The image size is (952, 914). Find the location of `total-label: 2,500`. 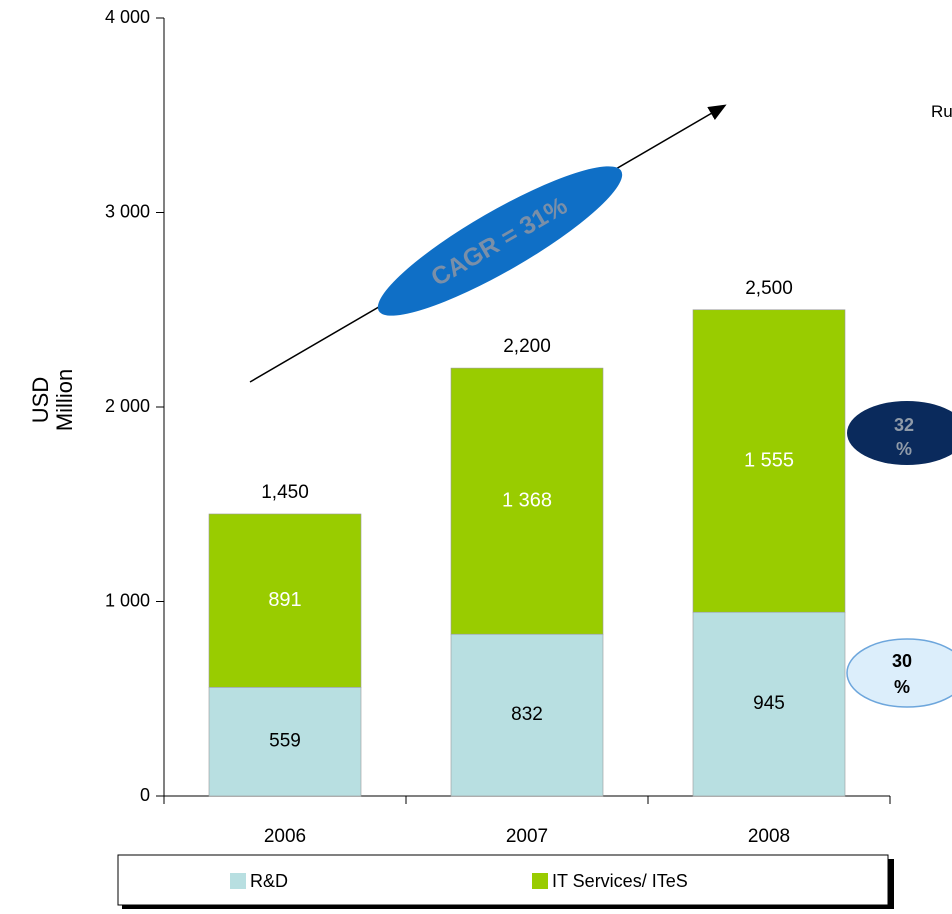

total-label: 2,500 is located at coordinates (769, 288).